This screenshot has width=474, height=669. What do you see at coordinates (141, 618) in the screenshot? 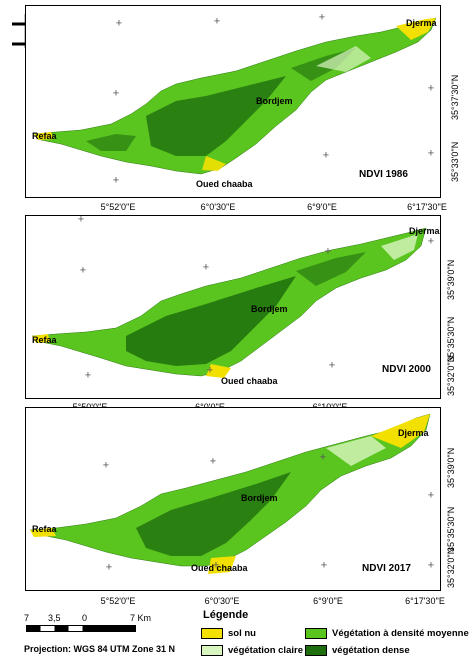
I see `scale-label: 7 Km` at bounding box center [141, 618].